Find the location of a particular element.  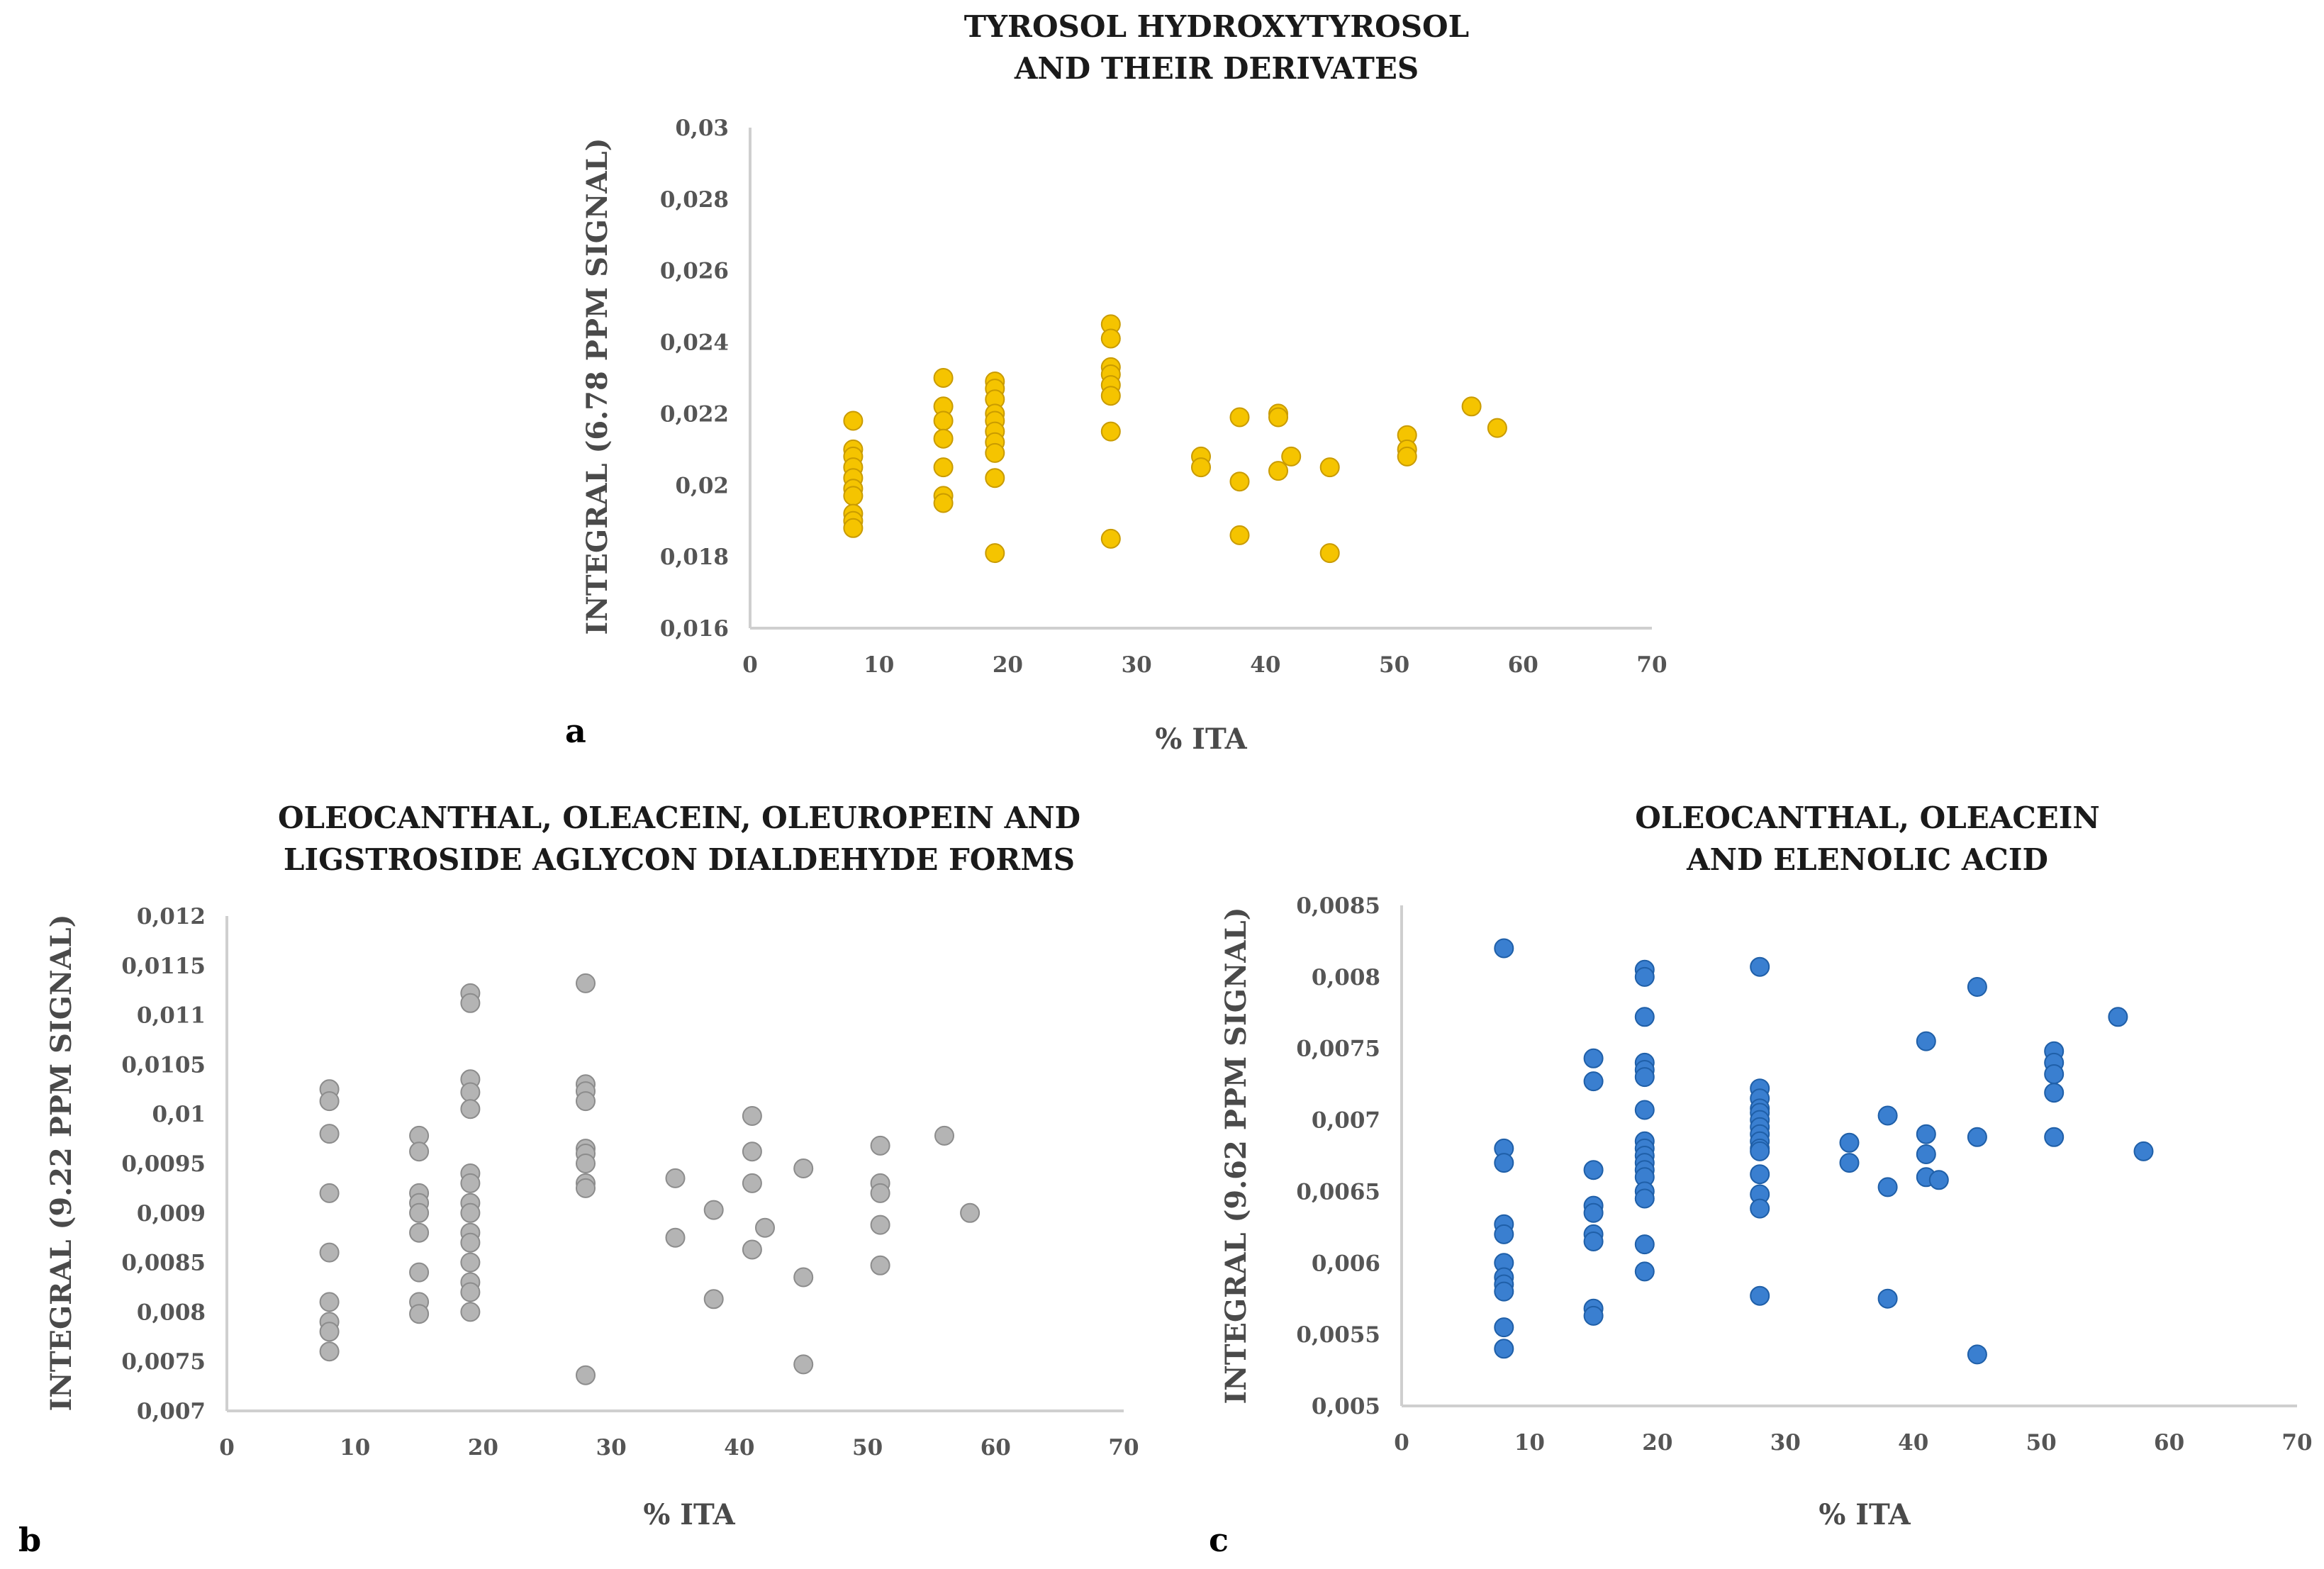

chart-b-x-axis-label: % ITA is located at coordinates (689, 1514).